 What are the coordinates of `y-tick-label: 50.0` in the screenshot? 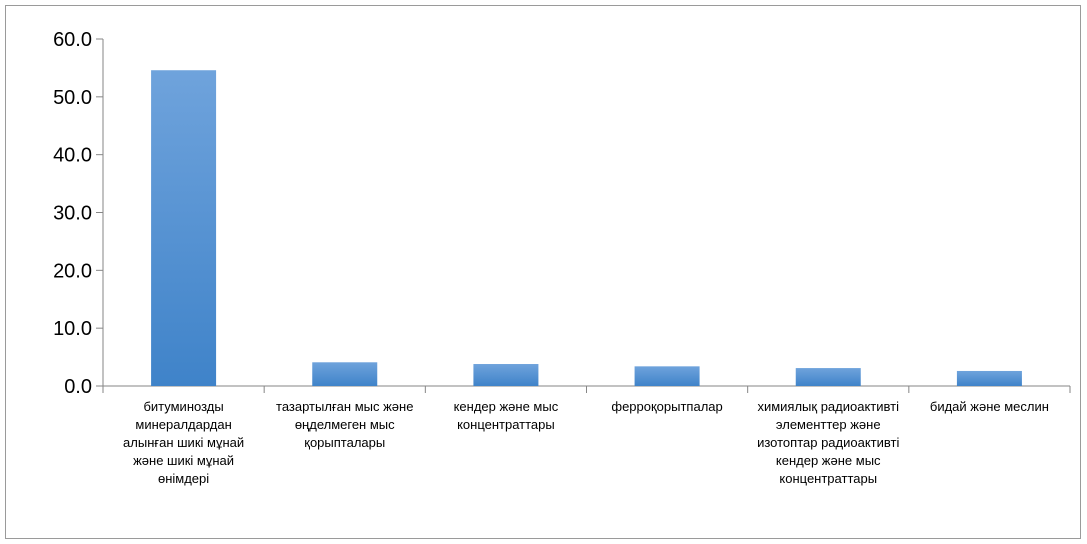 It's located at (72, 98).